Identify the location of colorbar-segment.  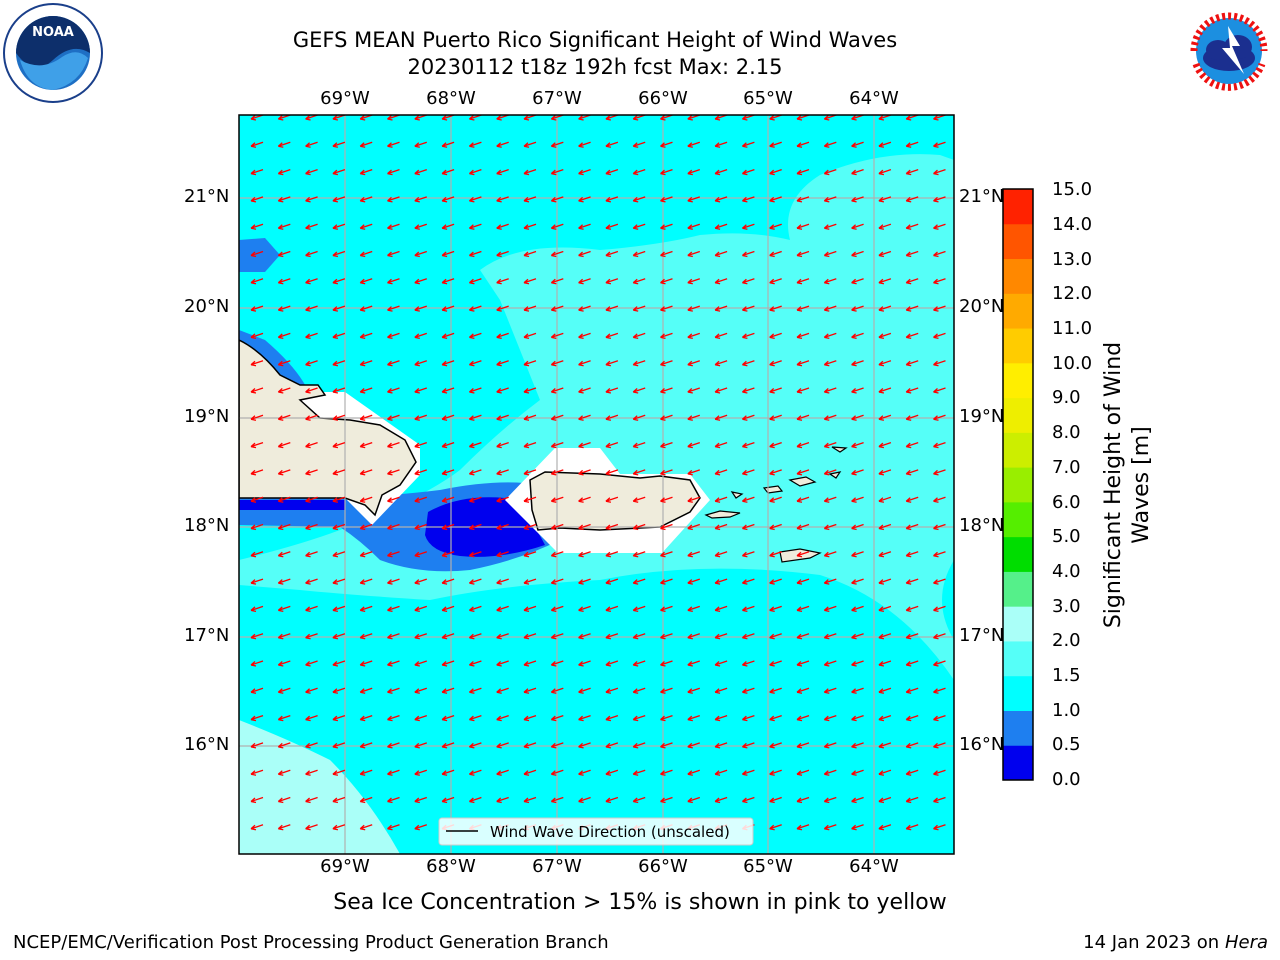
(1018, 346).